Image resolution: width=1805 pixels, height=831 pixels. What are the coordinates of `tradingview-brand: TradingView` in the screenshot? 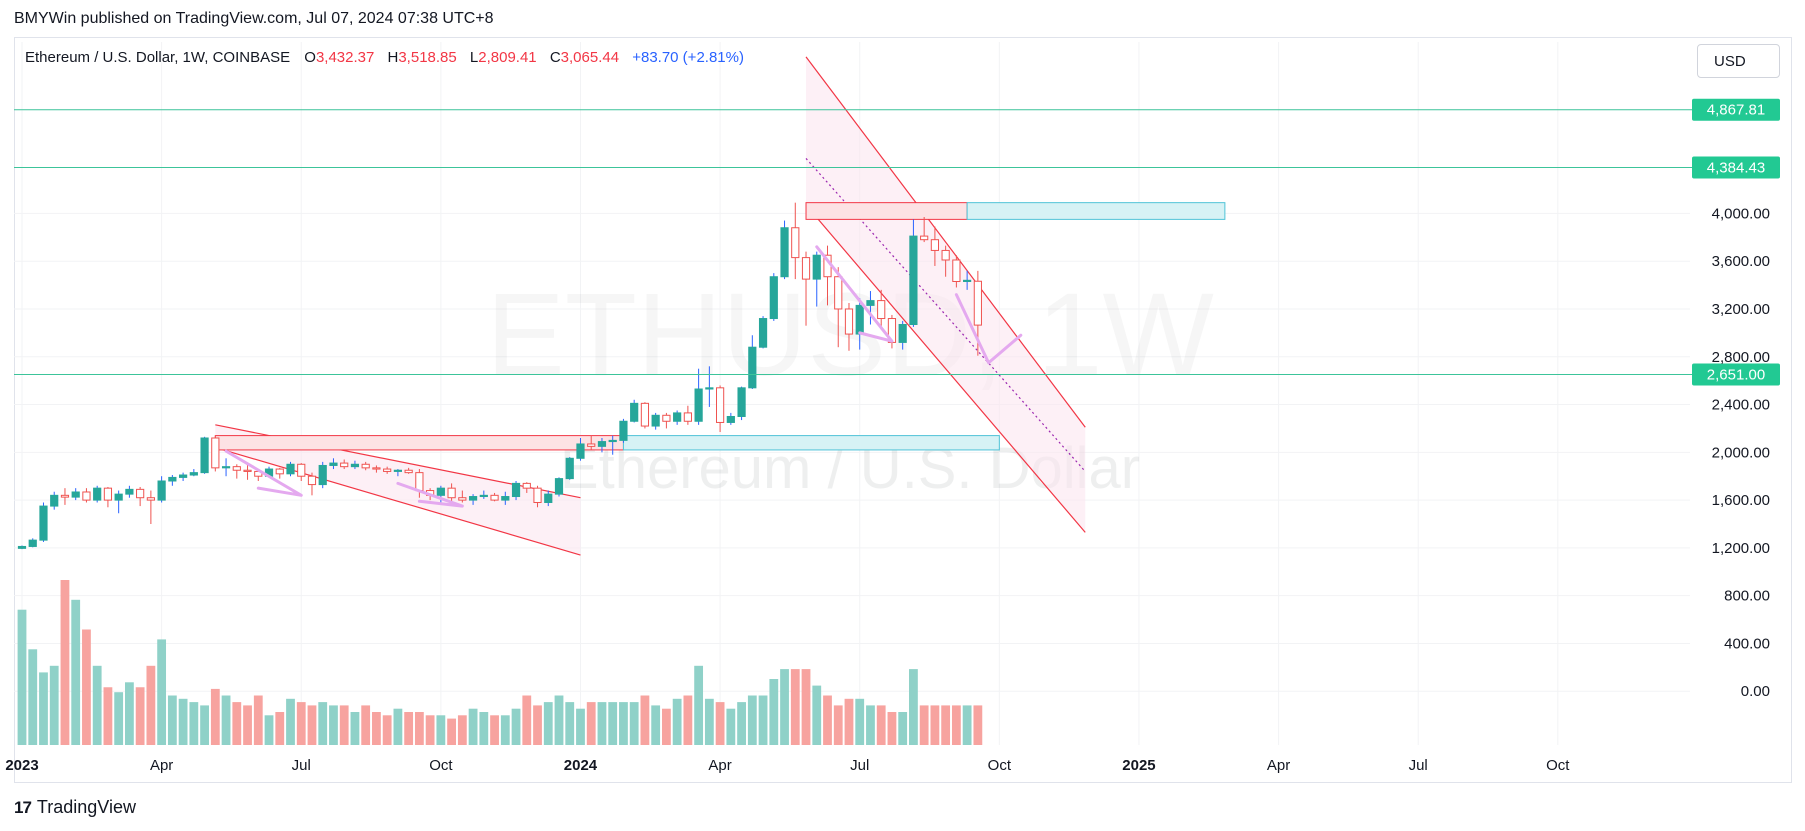 It's located at (86, 807).